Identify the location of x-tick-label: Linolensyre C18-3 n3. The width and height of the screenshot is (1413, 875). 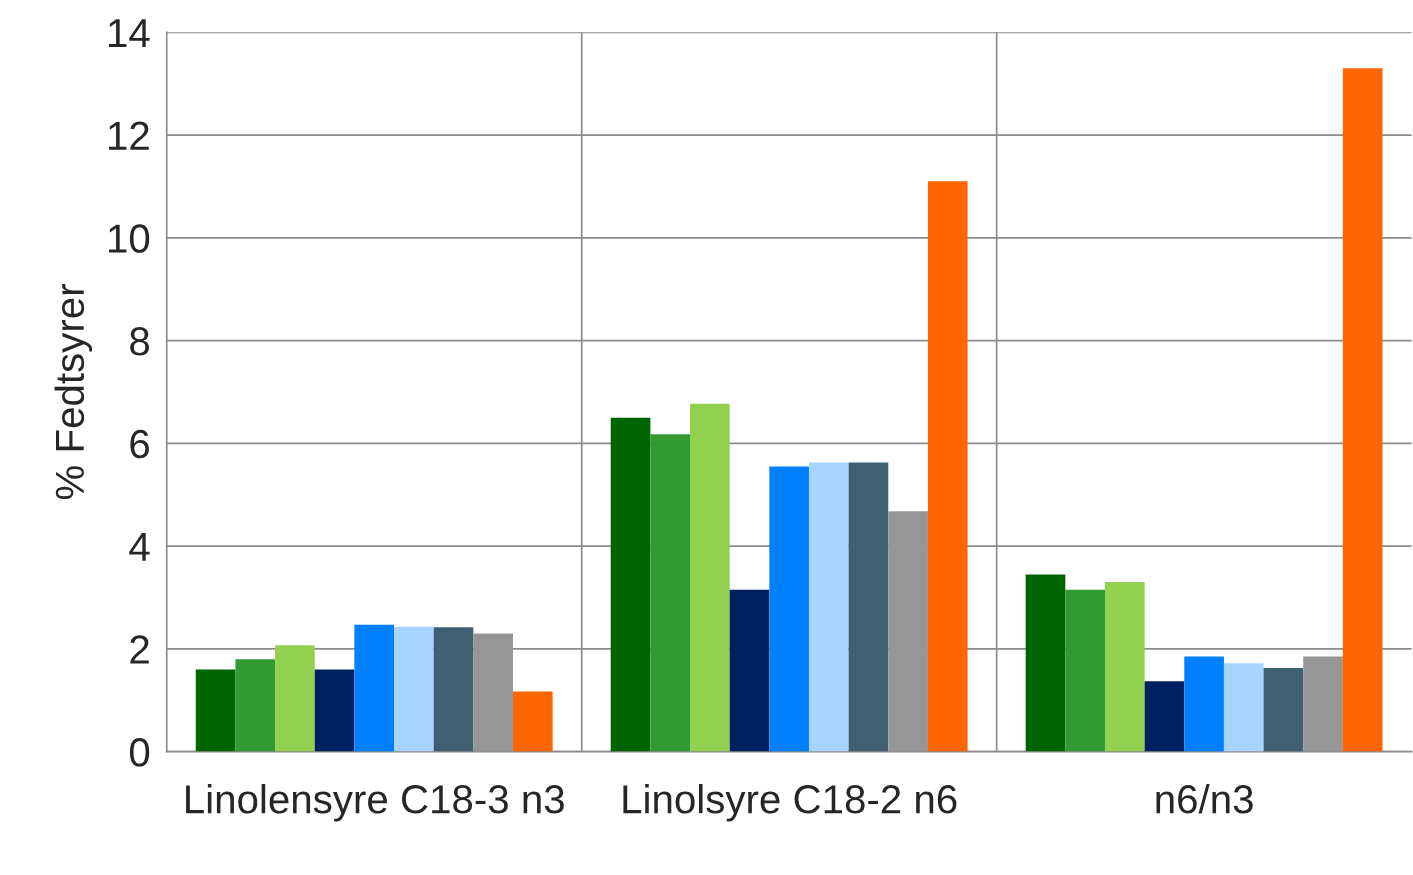
(375, 802).